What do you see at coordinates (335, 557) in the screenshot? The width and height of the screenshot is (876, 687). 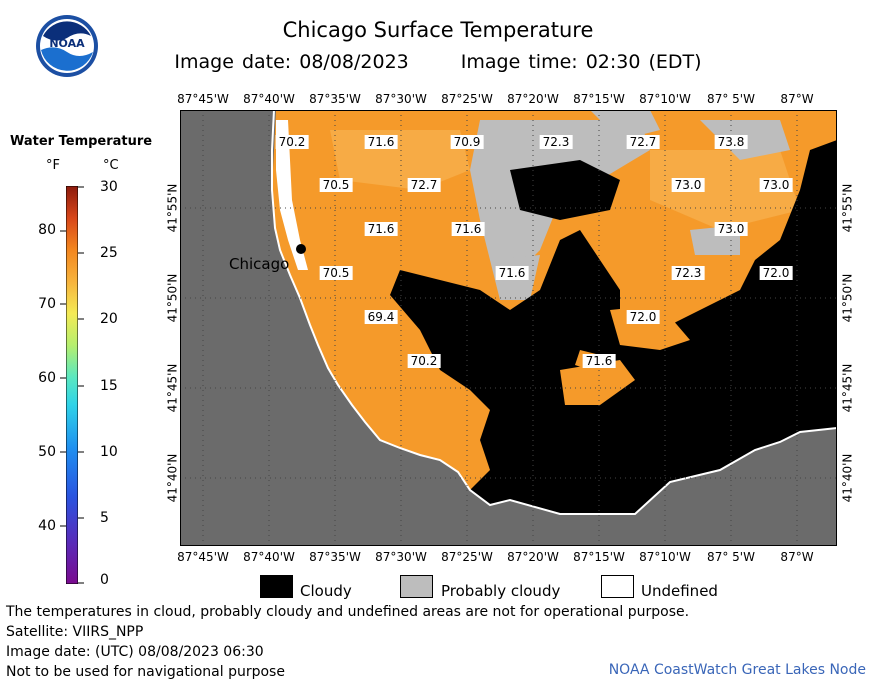 I see `lon-tick-bottom: 87°35'W` at bounding box center [335, 557].